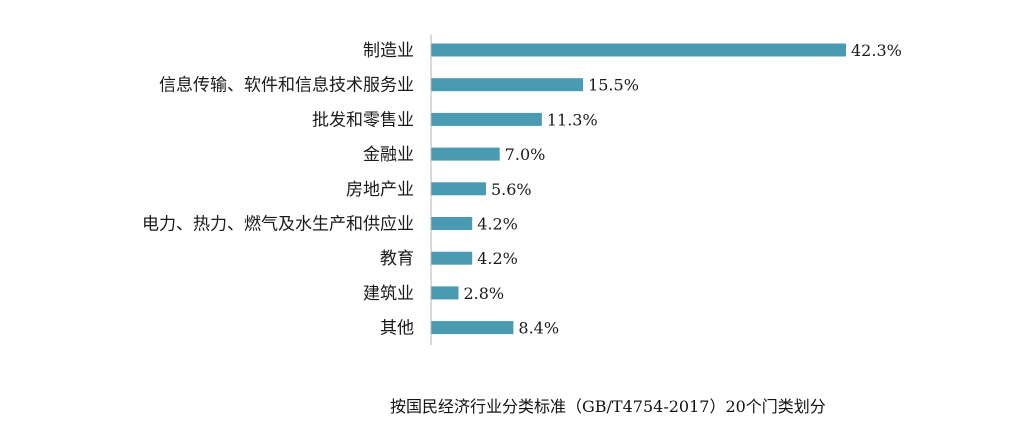 This screenshot has height=438, width=1016. I want to click on value-label: 2.8%, so click(483, 293).